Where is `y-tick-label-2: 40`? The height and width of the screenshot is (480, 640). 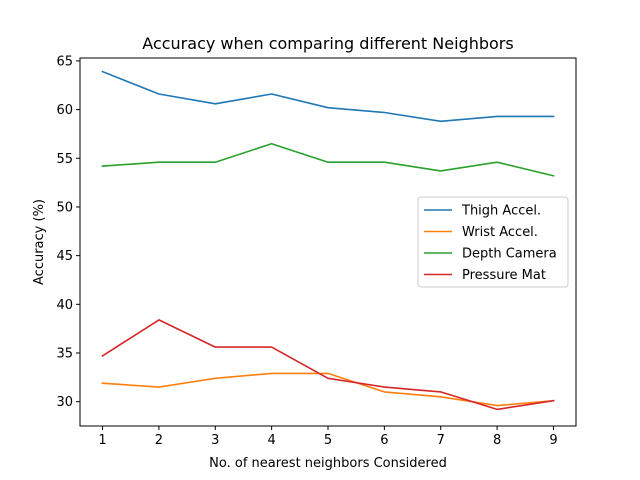
y-tick-label-2: 40 is located at coordinates (64, 305).